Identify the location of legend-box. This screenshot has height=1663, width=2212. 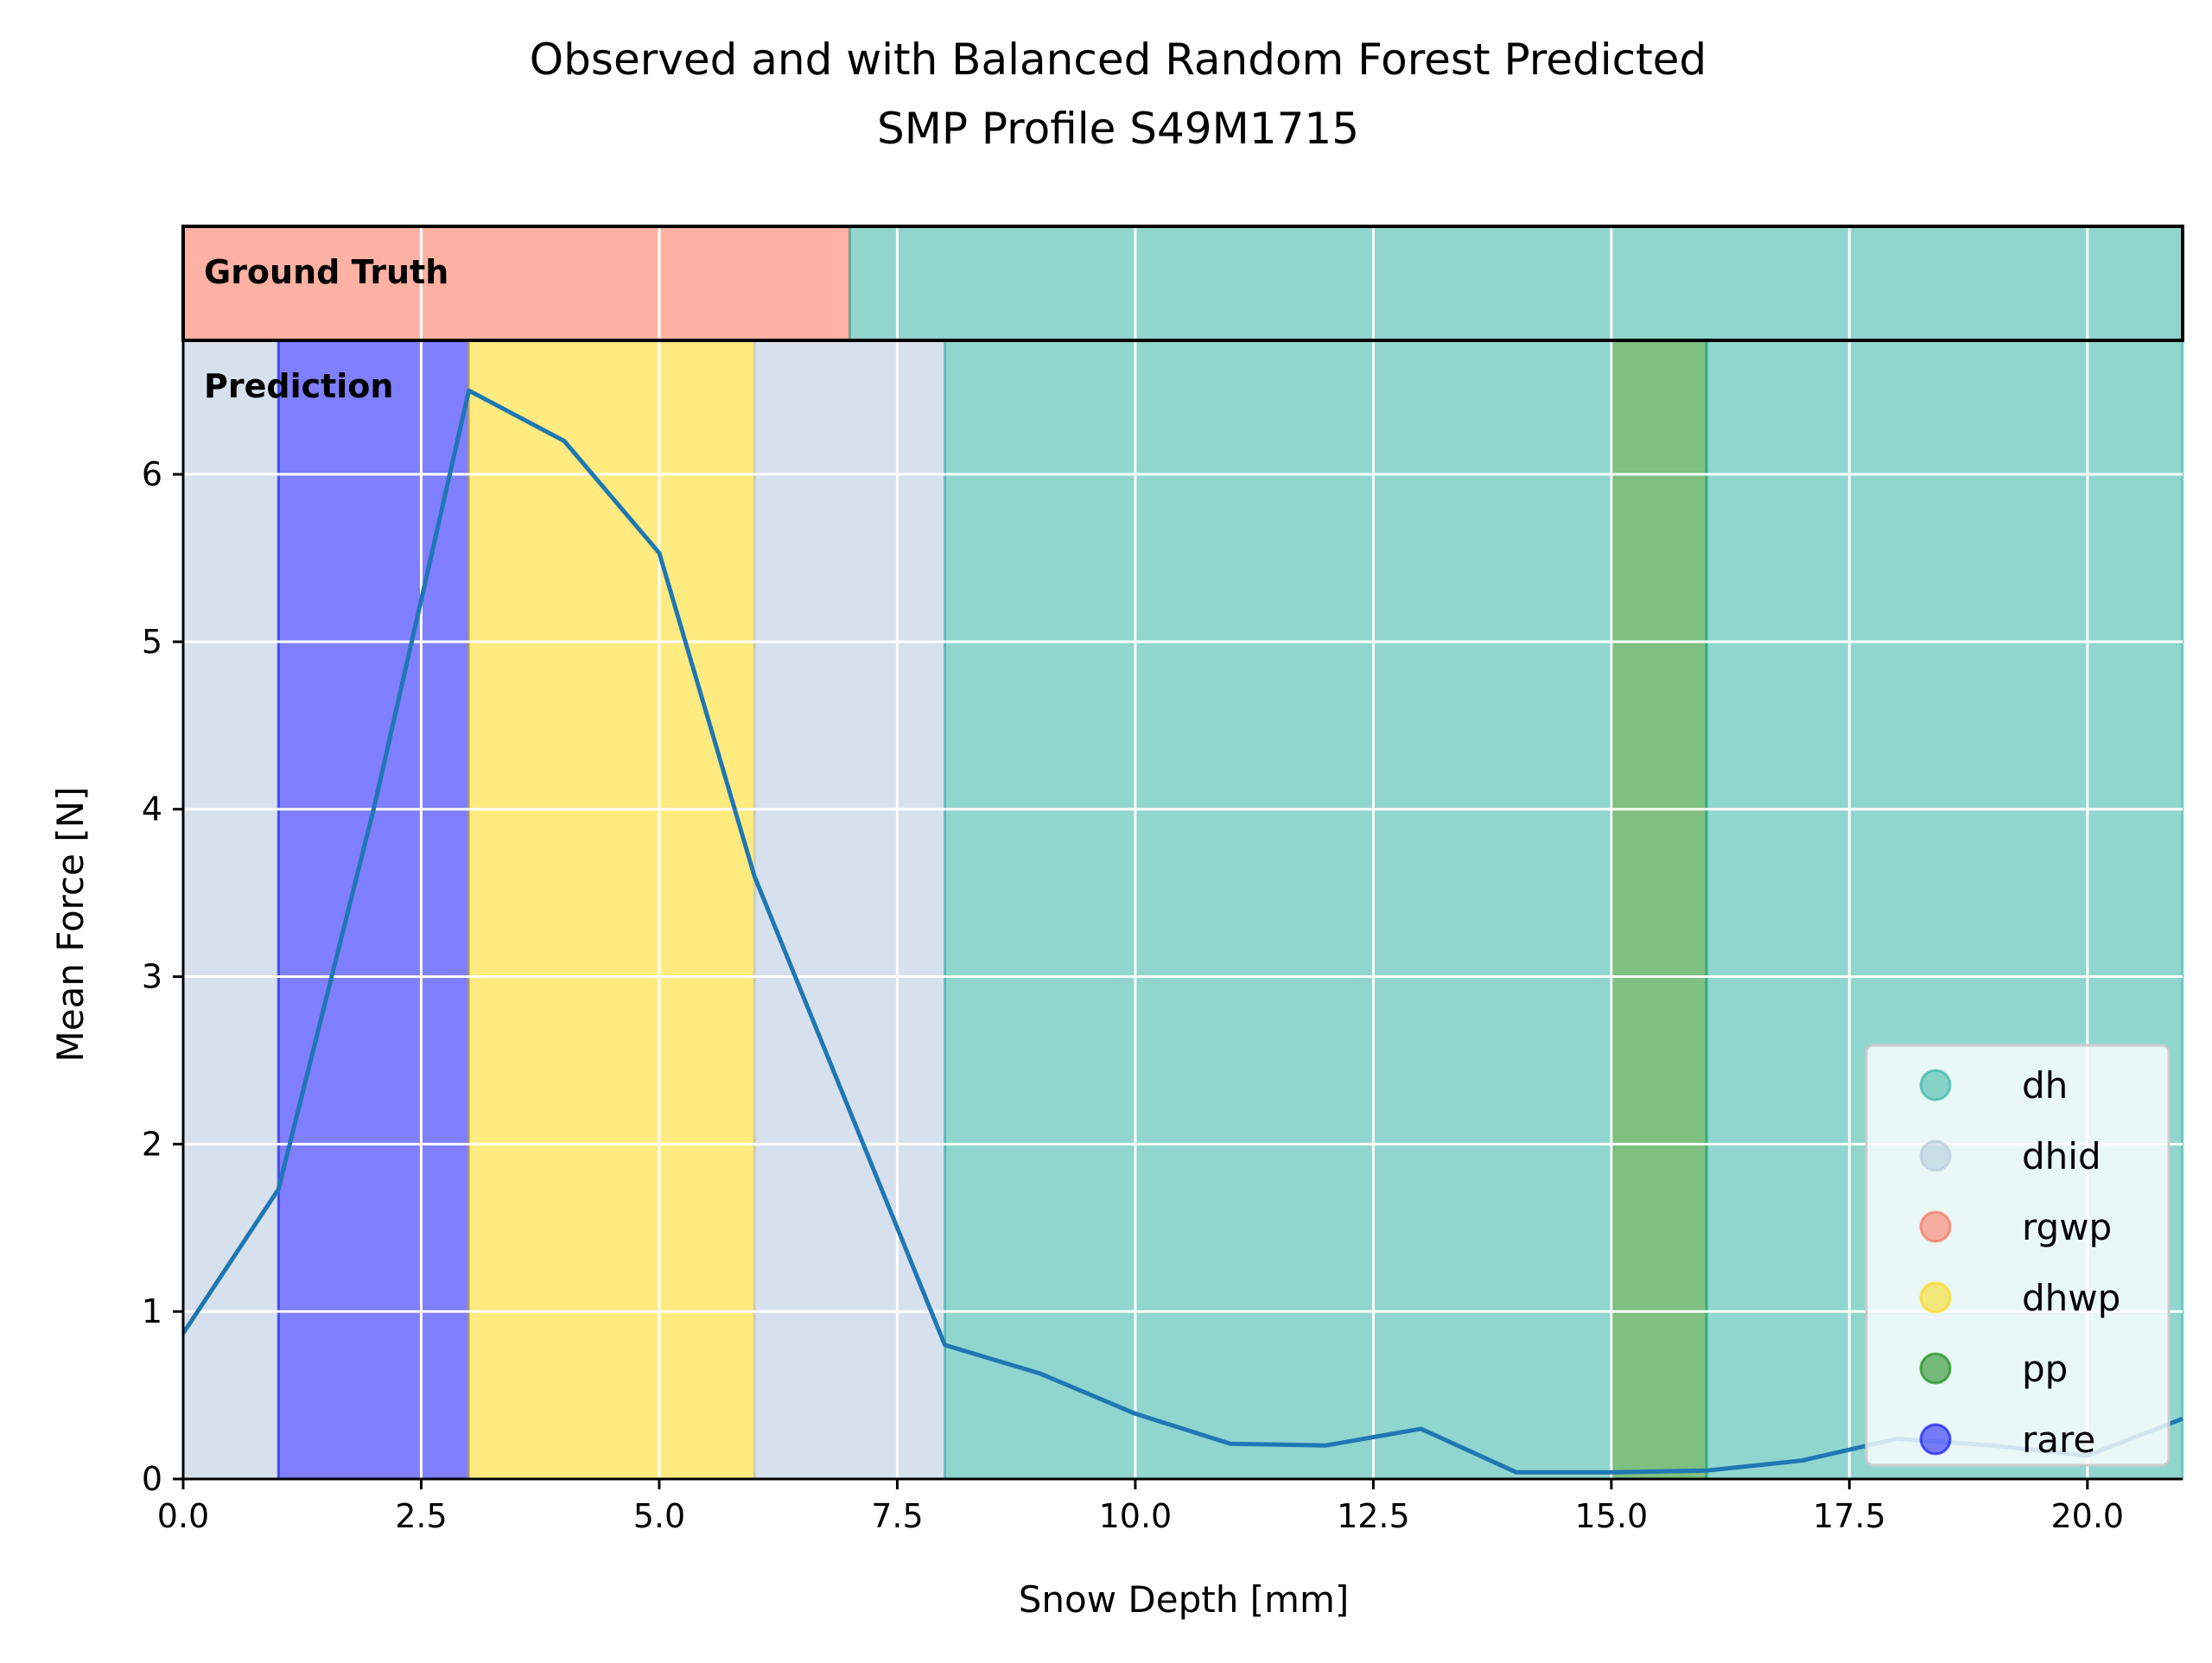
(2017, 1255).